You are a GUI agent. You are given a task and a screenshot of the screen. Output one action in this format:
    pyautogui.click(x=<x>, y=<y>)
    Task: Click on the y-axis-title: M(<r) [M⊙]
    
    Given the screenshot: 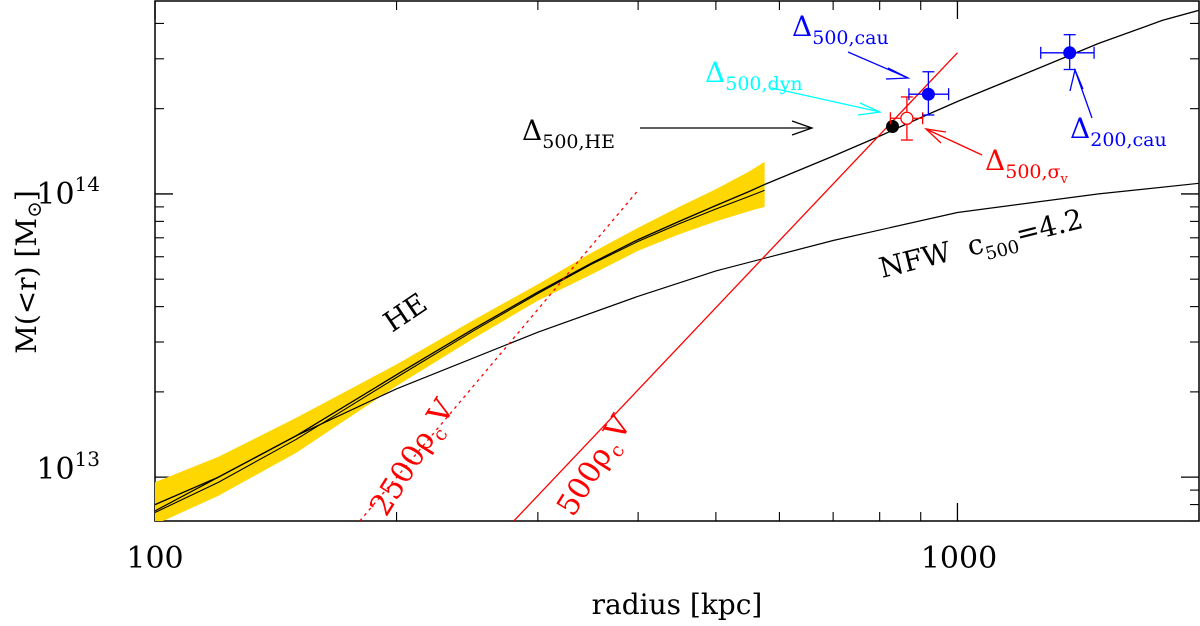 What is the action you would take?
    pyautogui.click(x=28, y=272)
    